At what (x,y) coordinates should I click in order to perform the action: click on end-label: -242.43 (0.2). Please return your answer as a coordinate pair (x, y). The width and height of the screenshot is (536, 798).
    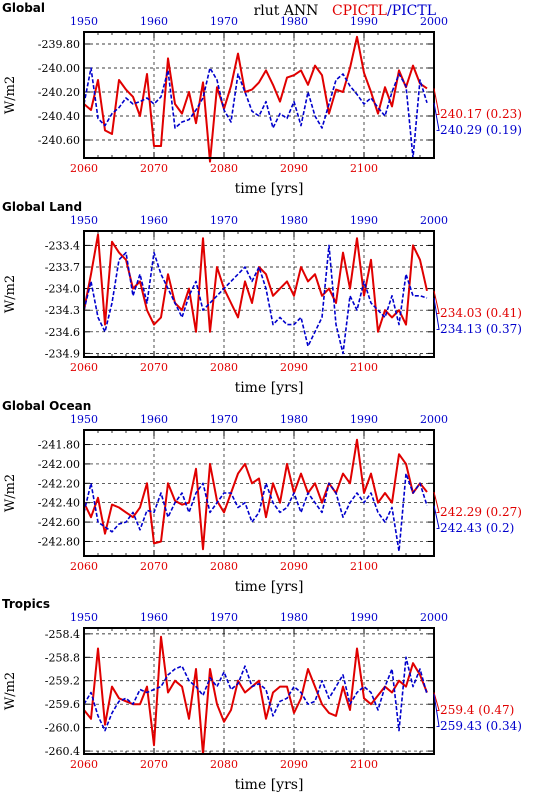
    Looking at the image, I should click on (475, 528).